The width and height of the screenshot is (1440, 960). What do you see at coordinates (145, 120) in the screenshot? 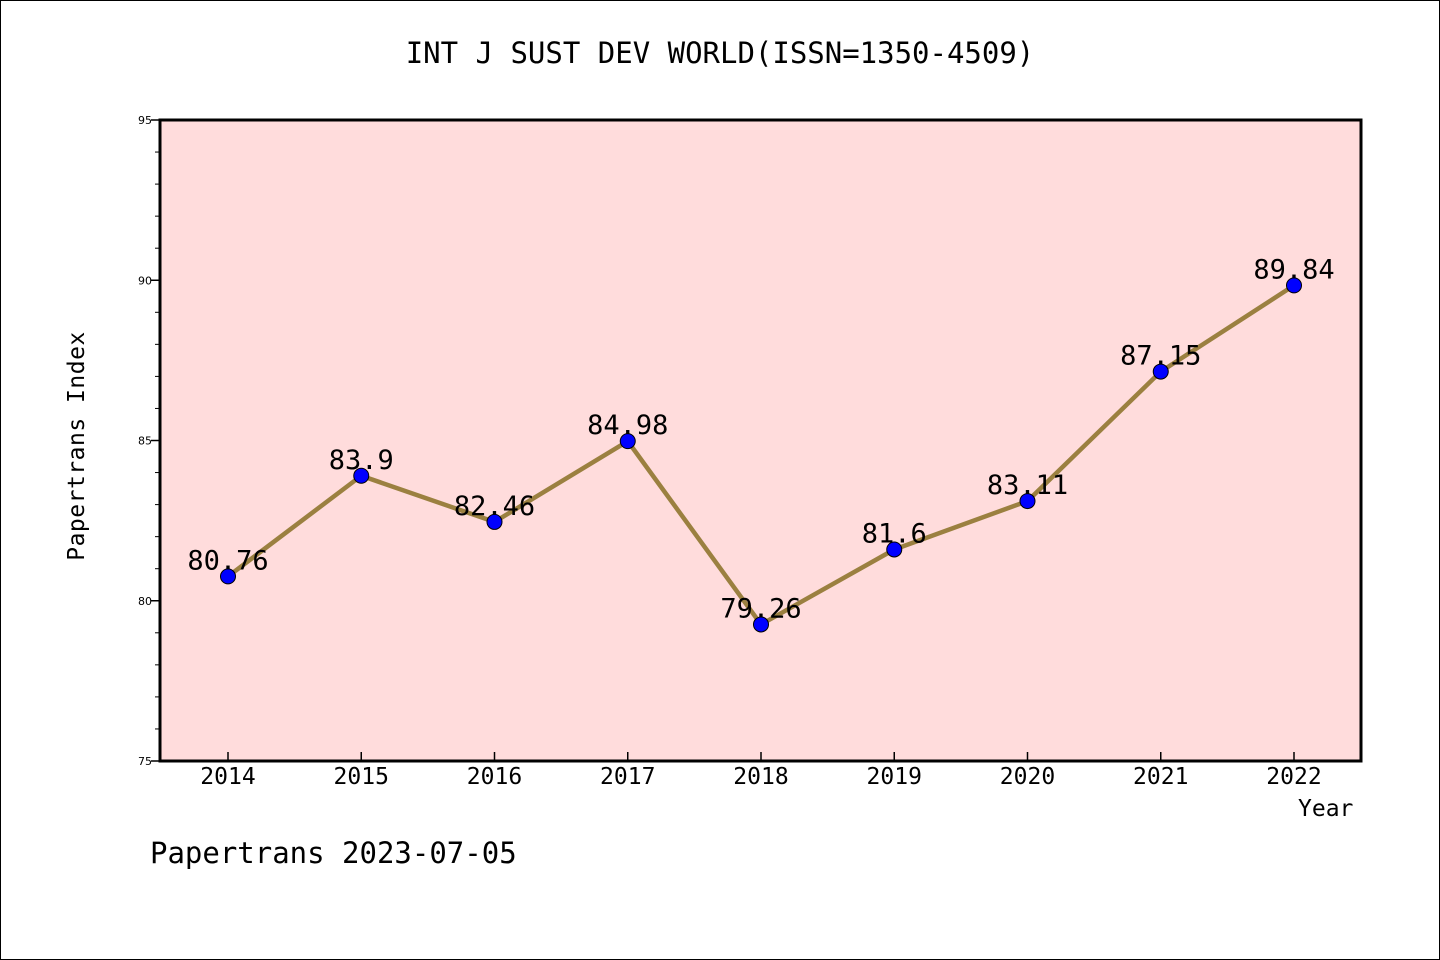
I see `y-tick-label: 95` at bounding box center [145, 120].